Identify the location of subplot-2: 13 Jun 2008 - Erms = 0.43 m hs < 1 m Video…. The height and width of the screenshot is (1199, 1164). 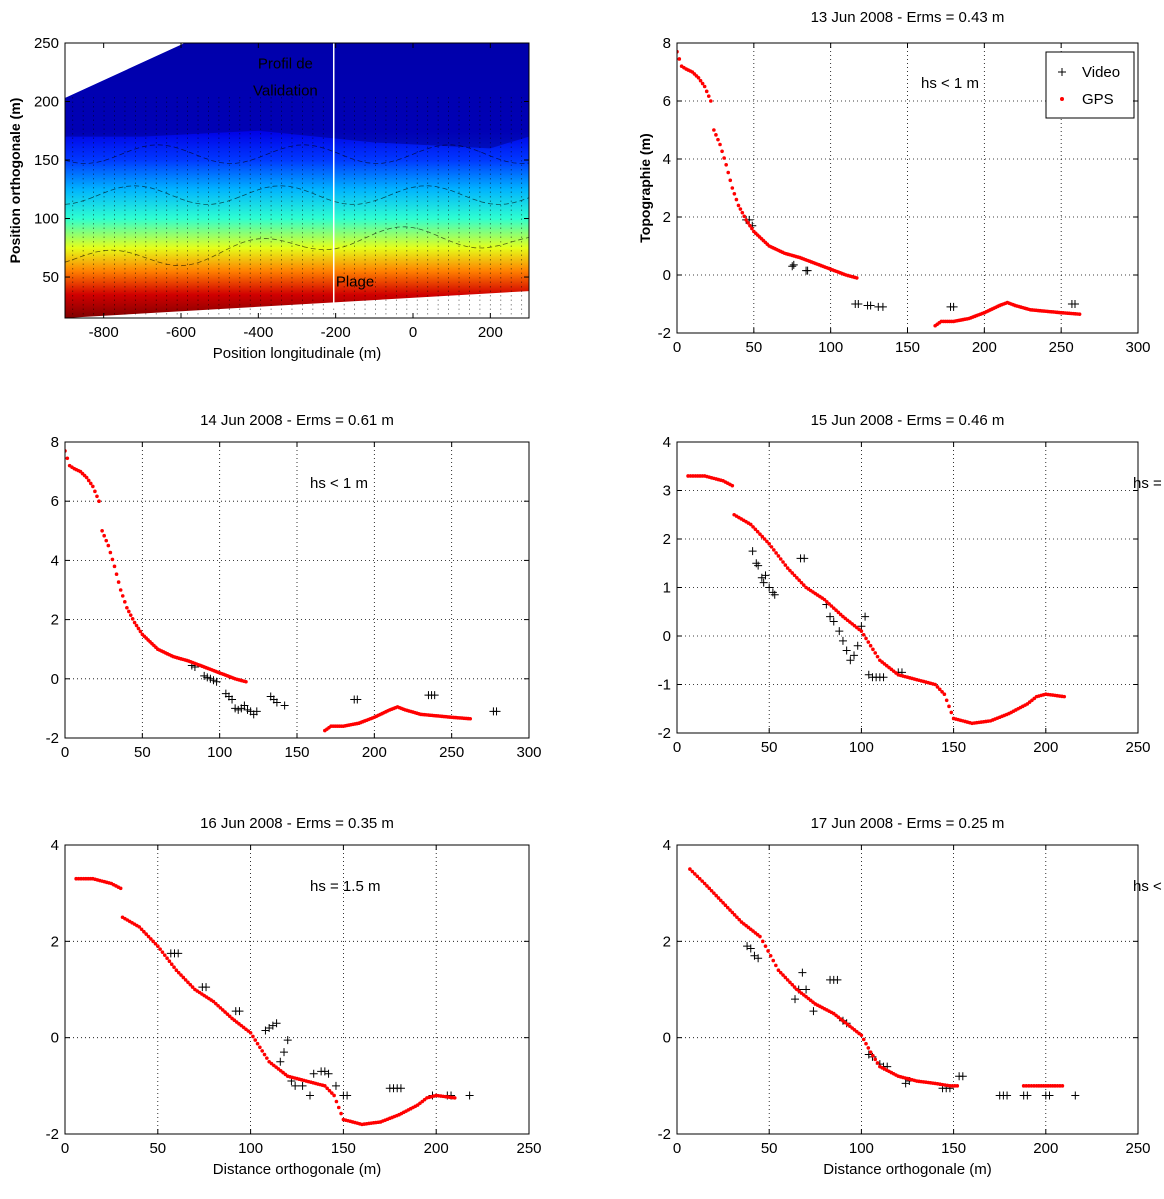
(894, 182).